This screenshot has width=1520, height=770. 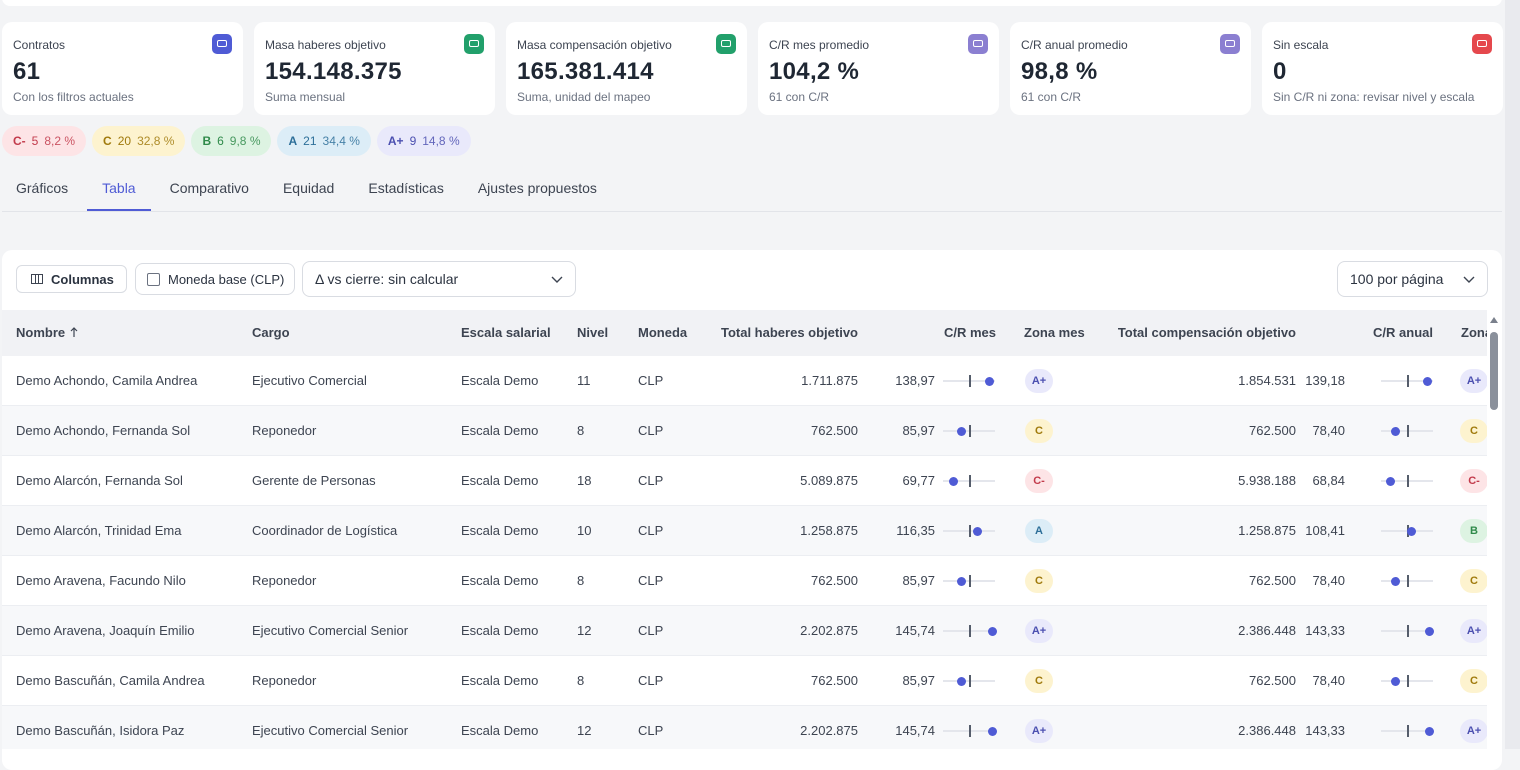 What do you see at coordinates (308, 188) in the screenshot?
I see `tab: Equidad` at bounding box center [308, 188].